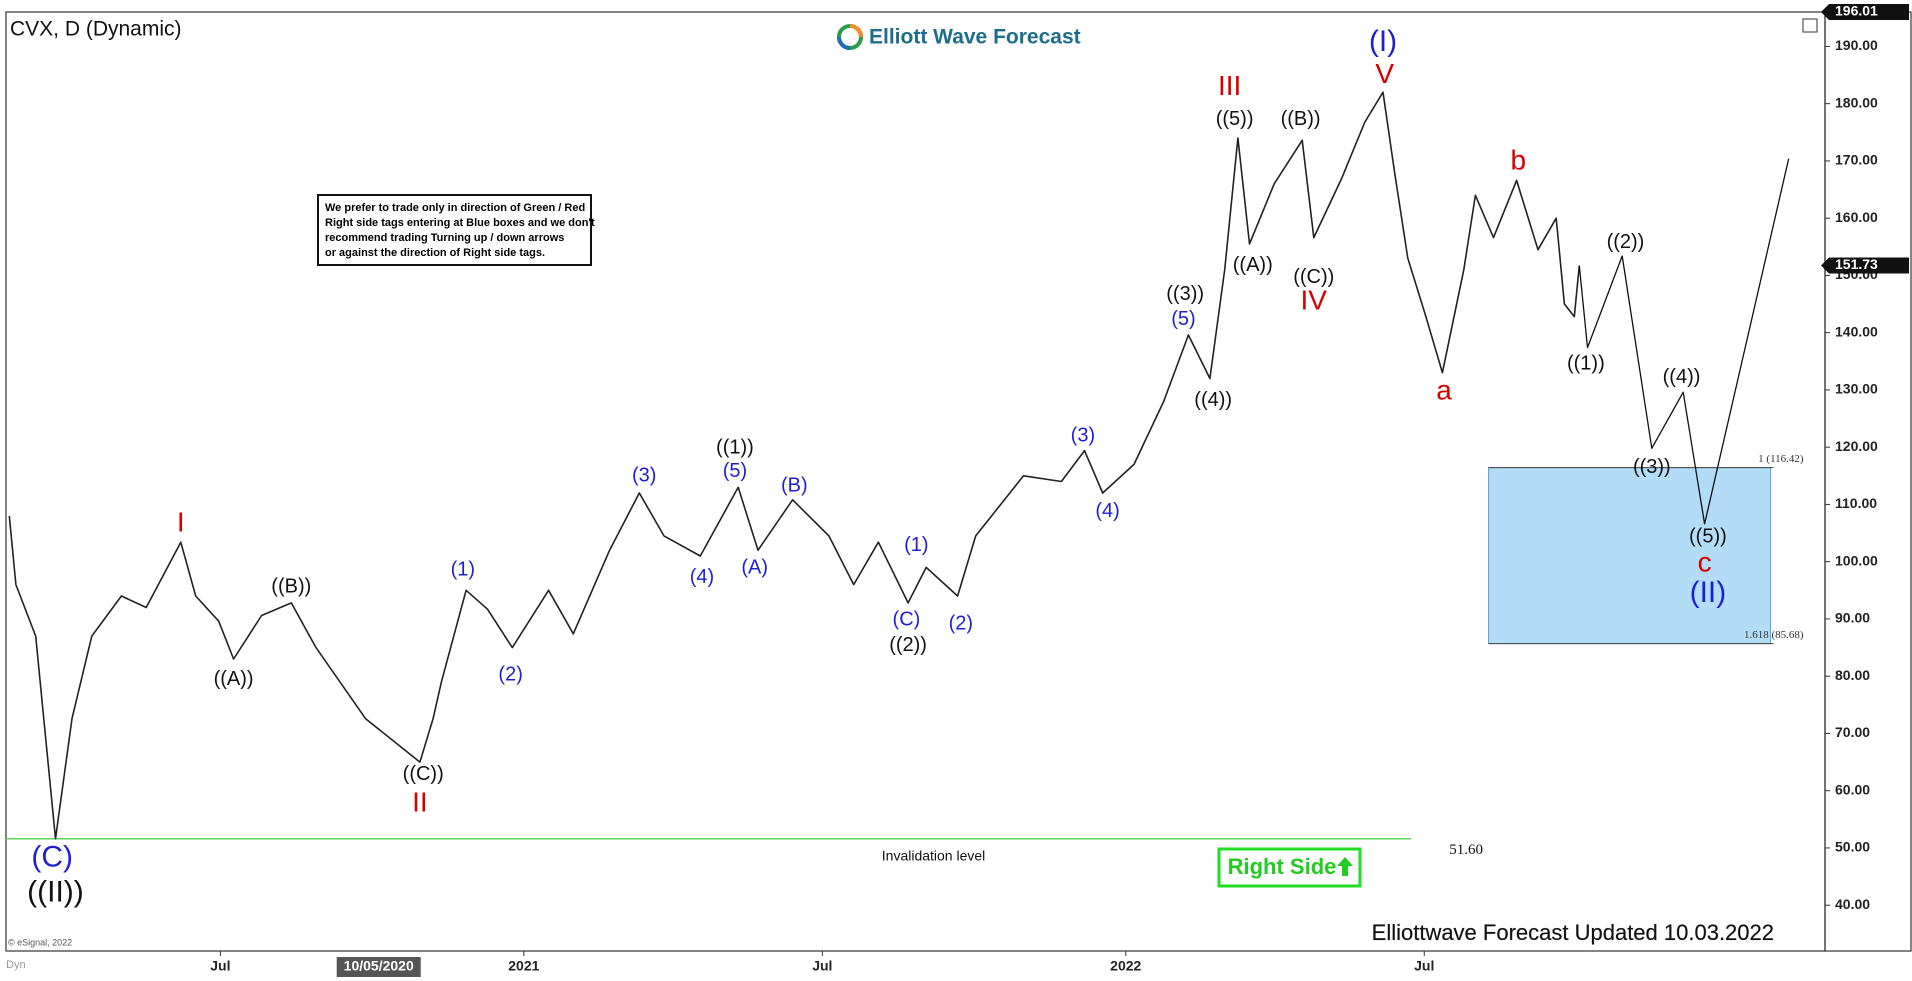 The image size is (1912, 981). I want to click on y-tick-label: 120.00, so click(1856, 446).